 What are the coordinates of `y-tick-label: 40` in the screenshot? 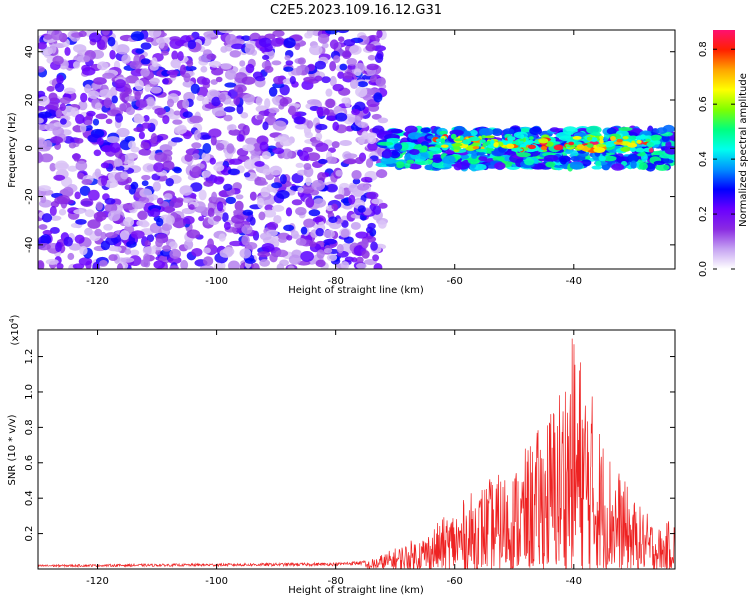 It's located at (29, 51).